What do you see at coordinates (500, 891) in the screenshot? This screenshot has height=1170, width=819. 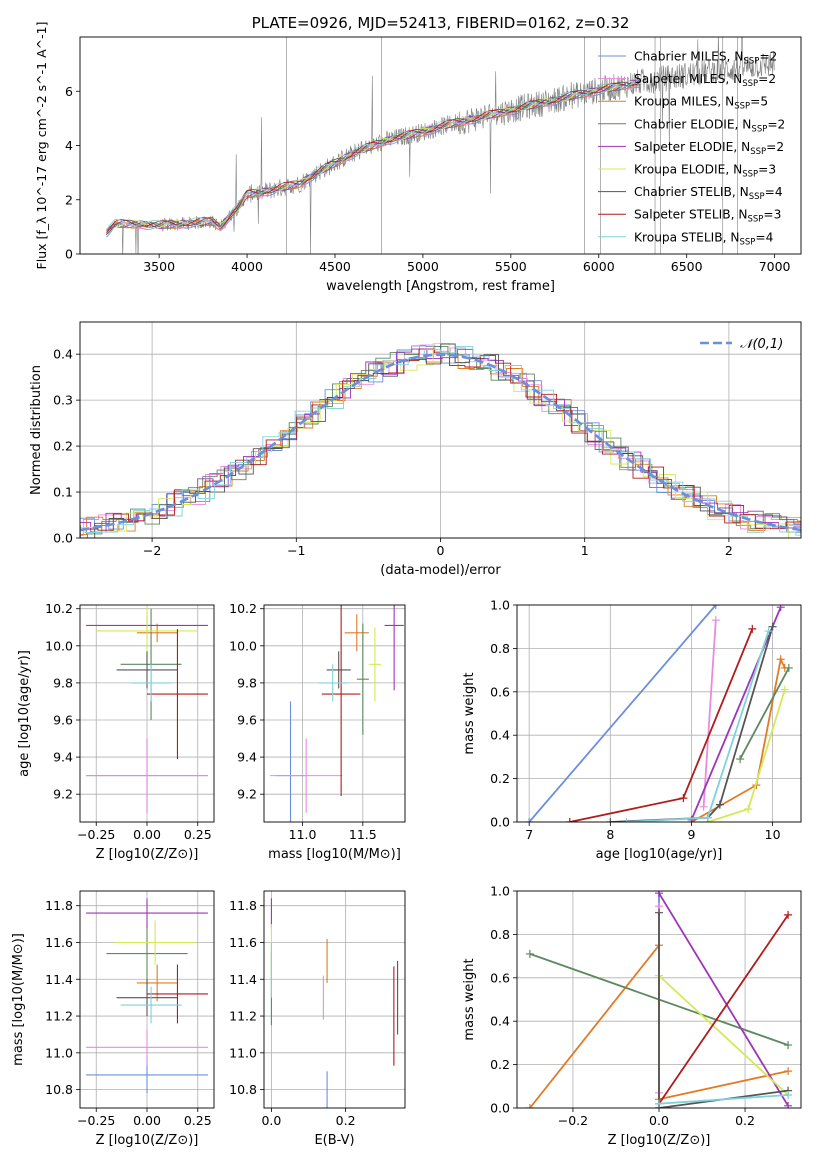 I see `y-tick-label: 1.0` at bounding box center [500, 891].